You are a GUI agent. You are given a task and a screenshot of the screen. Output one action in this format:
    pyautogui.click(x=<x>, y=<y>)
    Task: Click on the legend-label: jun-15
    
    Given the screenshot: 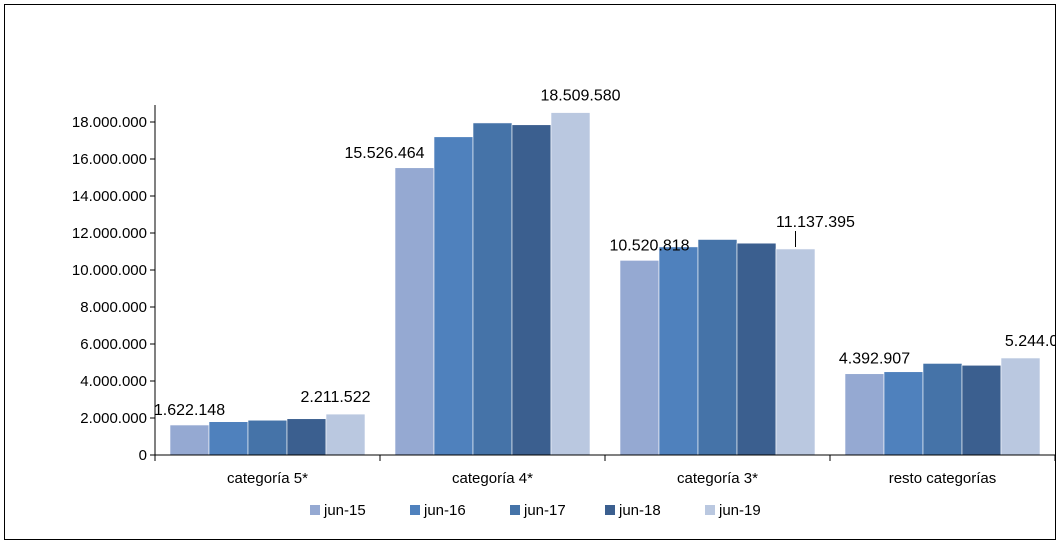 What is the action you would take?
    pyautogui.click(x=344, y=510)
    